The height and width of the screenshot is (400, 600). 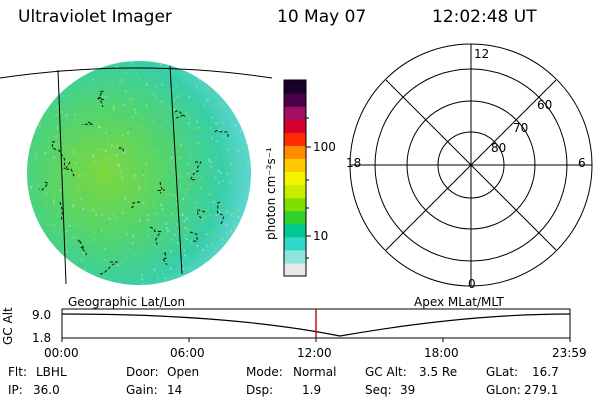 What do you see at coordinates (264, 372) in the screenshot?
I see `mode-label: Mode:` at bounding box center [264, 372].